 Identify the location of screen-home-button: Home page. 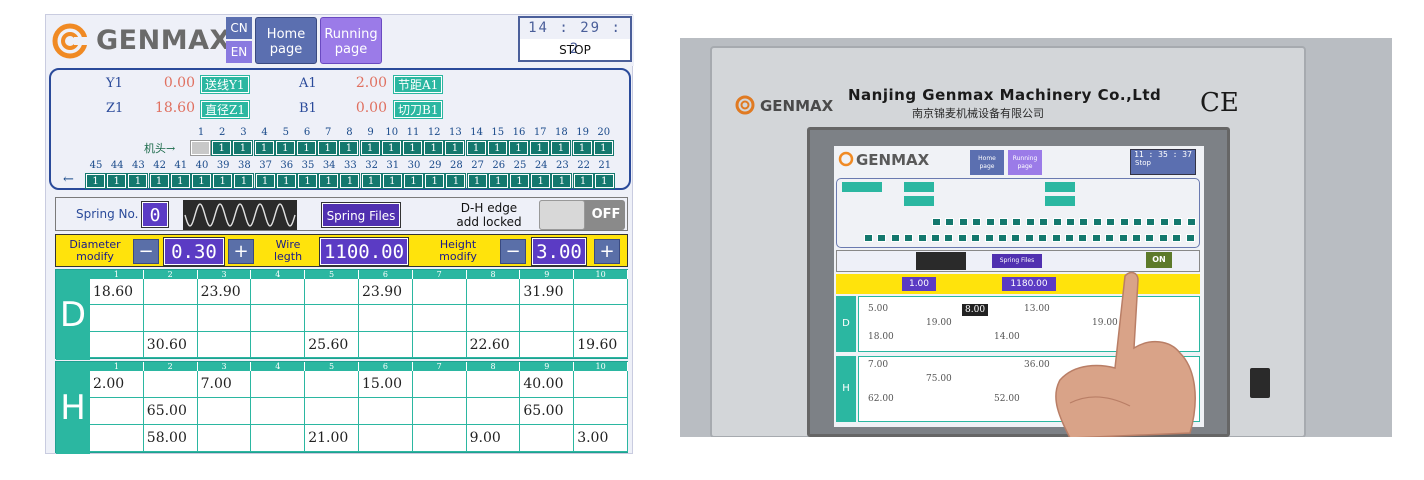
(987, 162).